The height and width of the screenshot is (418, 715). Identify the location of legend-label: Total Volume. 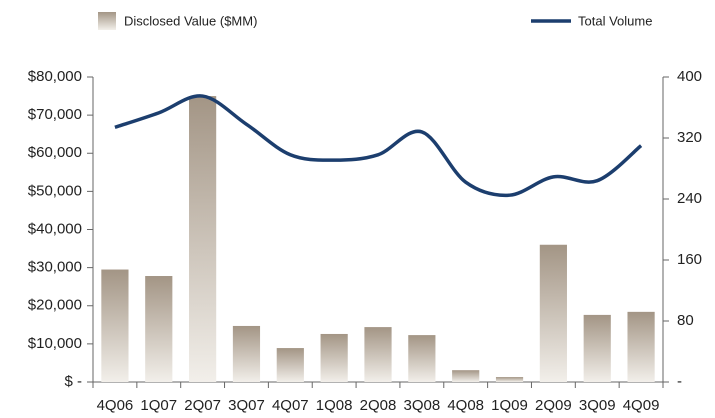
(615, 20).